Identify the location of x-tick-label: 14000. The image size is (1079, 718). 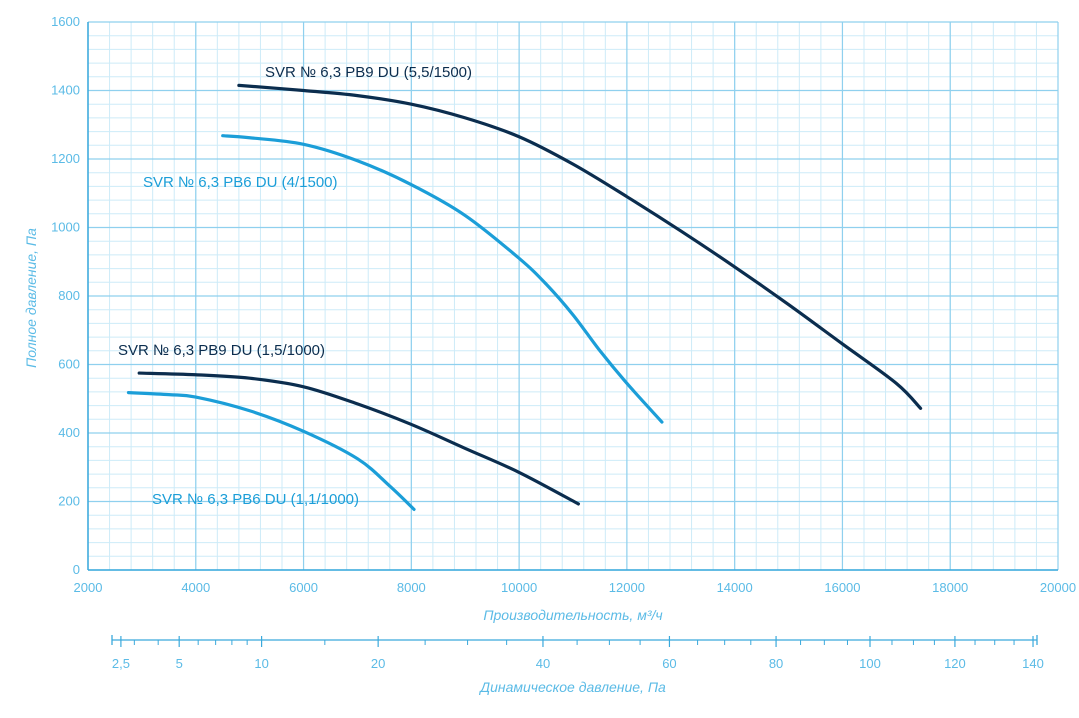
(735, 587).